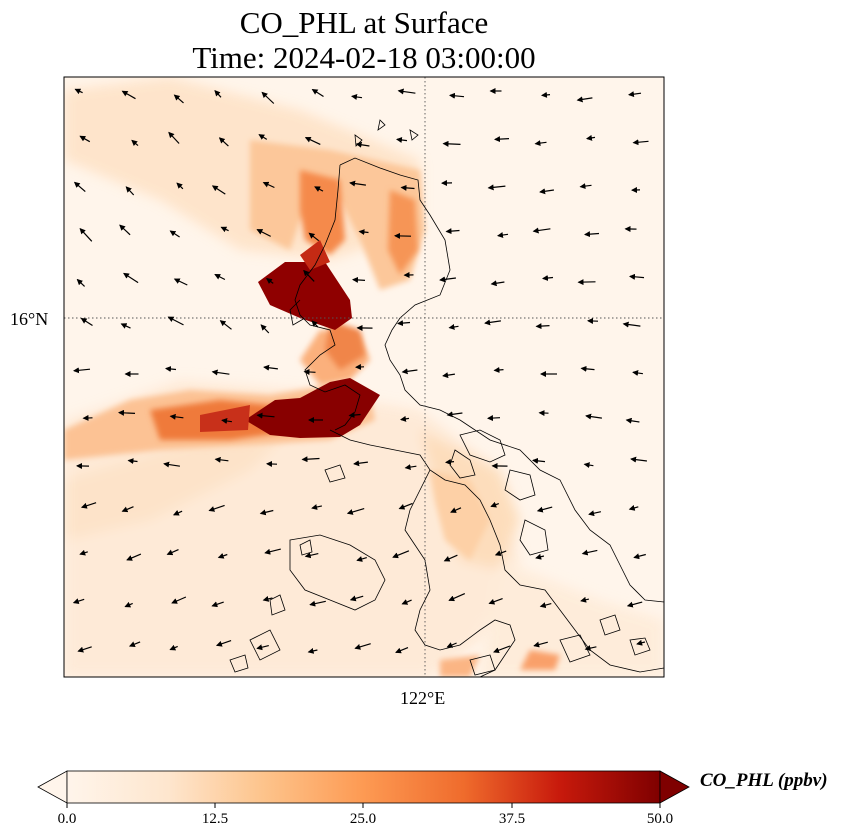 Image resolution: width=852 pixels, height=839 pixels. What do you see at coordinates (364, 22) in the screenshot?
I see `map-title: CO_PHL at Surface` at bounding box center [364, 22].